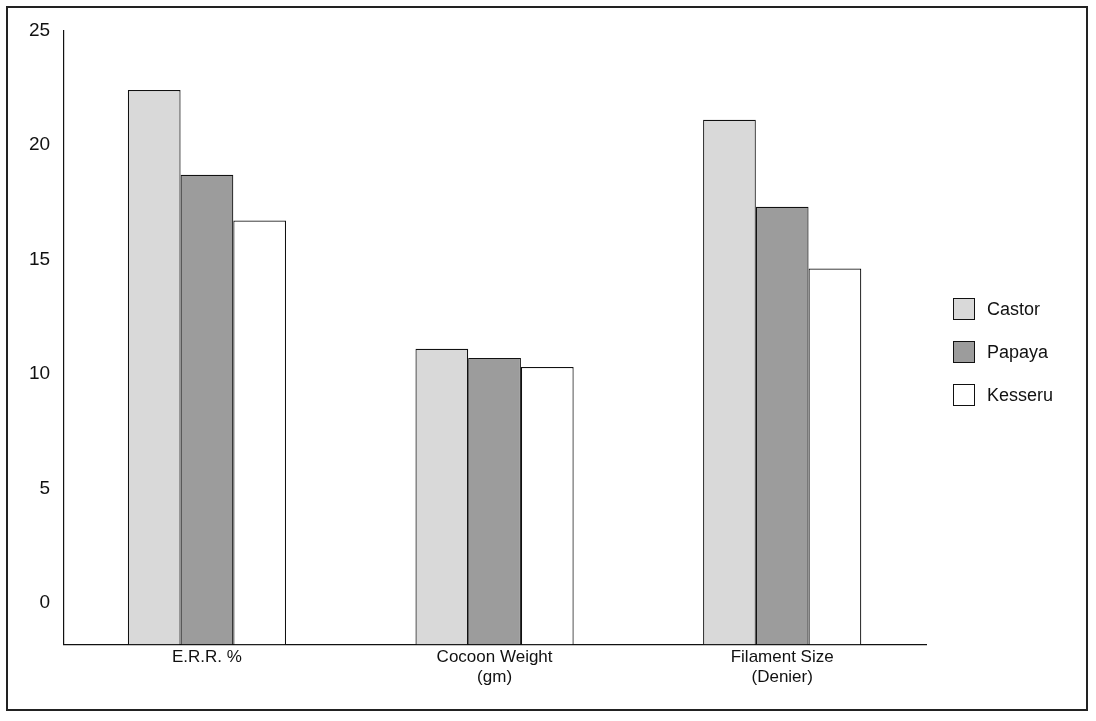 The image size is (1096, 721). I want to click on x-tick-label: Filament Size (Denier), so click(782, 667).